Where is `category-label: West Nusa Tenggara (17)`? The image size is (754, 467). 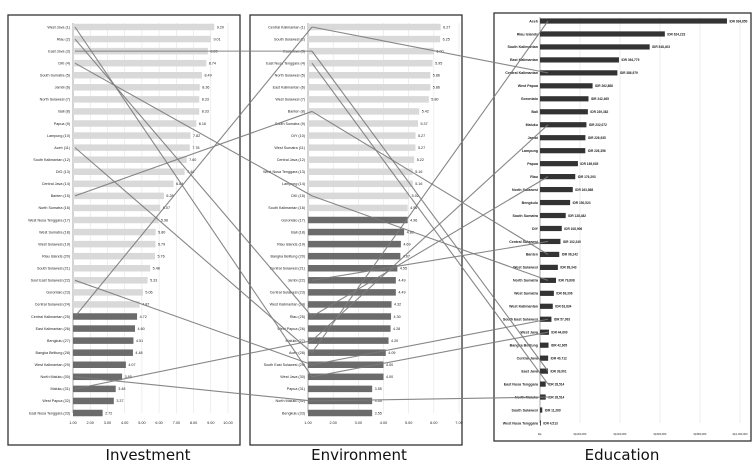
category-label: West Nusa Tenggara (17) is located at coordinates (49, 220).